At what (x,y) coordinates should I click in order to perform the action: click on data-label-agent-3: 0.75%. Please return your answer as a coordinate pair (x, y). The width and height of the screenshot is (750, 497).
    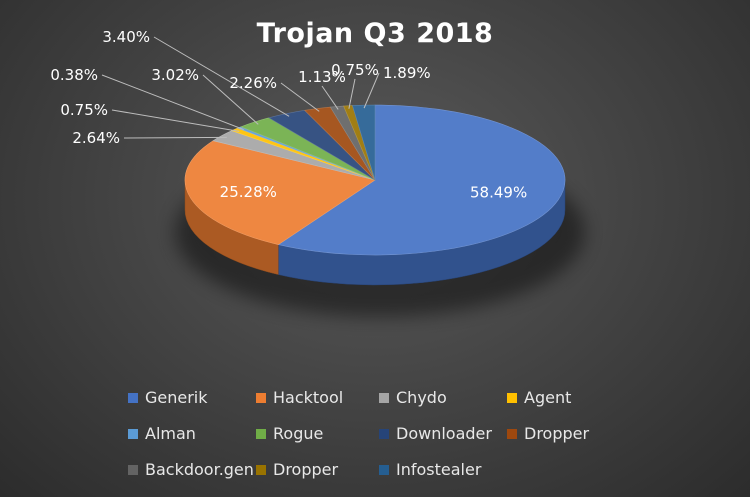
    Looking at the image, I should click on (84, 110).